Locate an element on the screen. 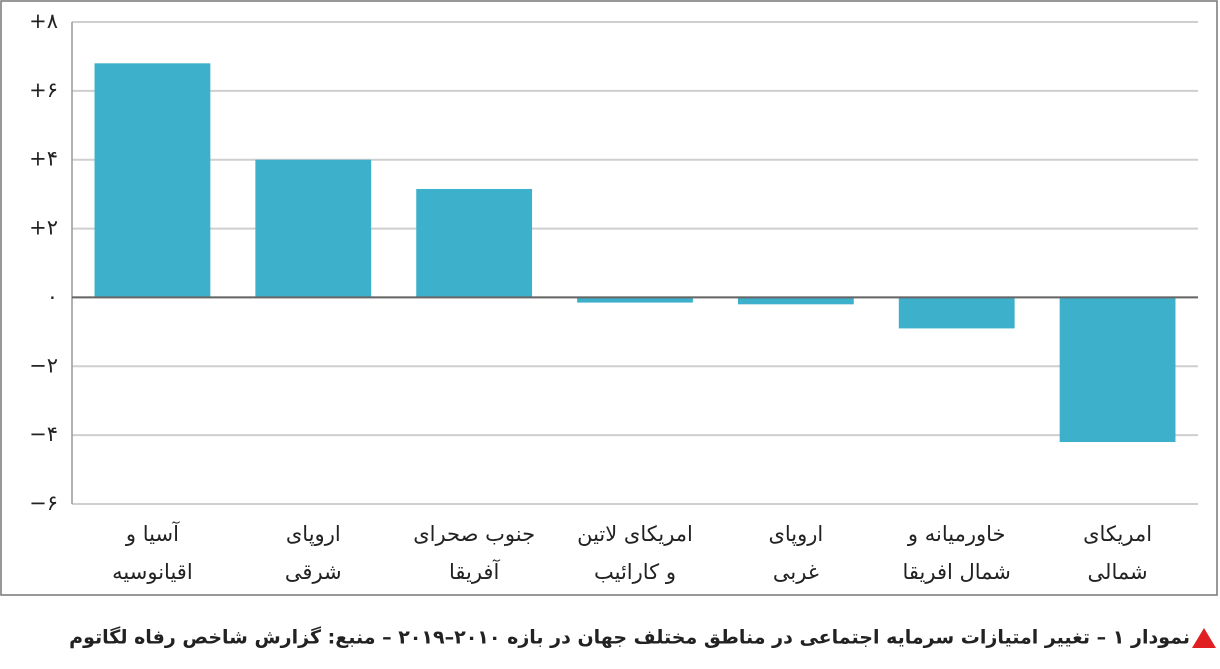 This screenshot has height=669, width=1220. caption-marker is located at coordinates (1204, 638).